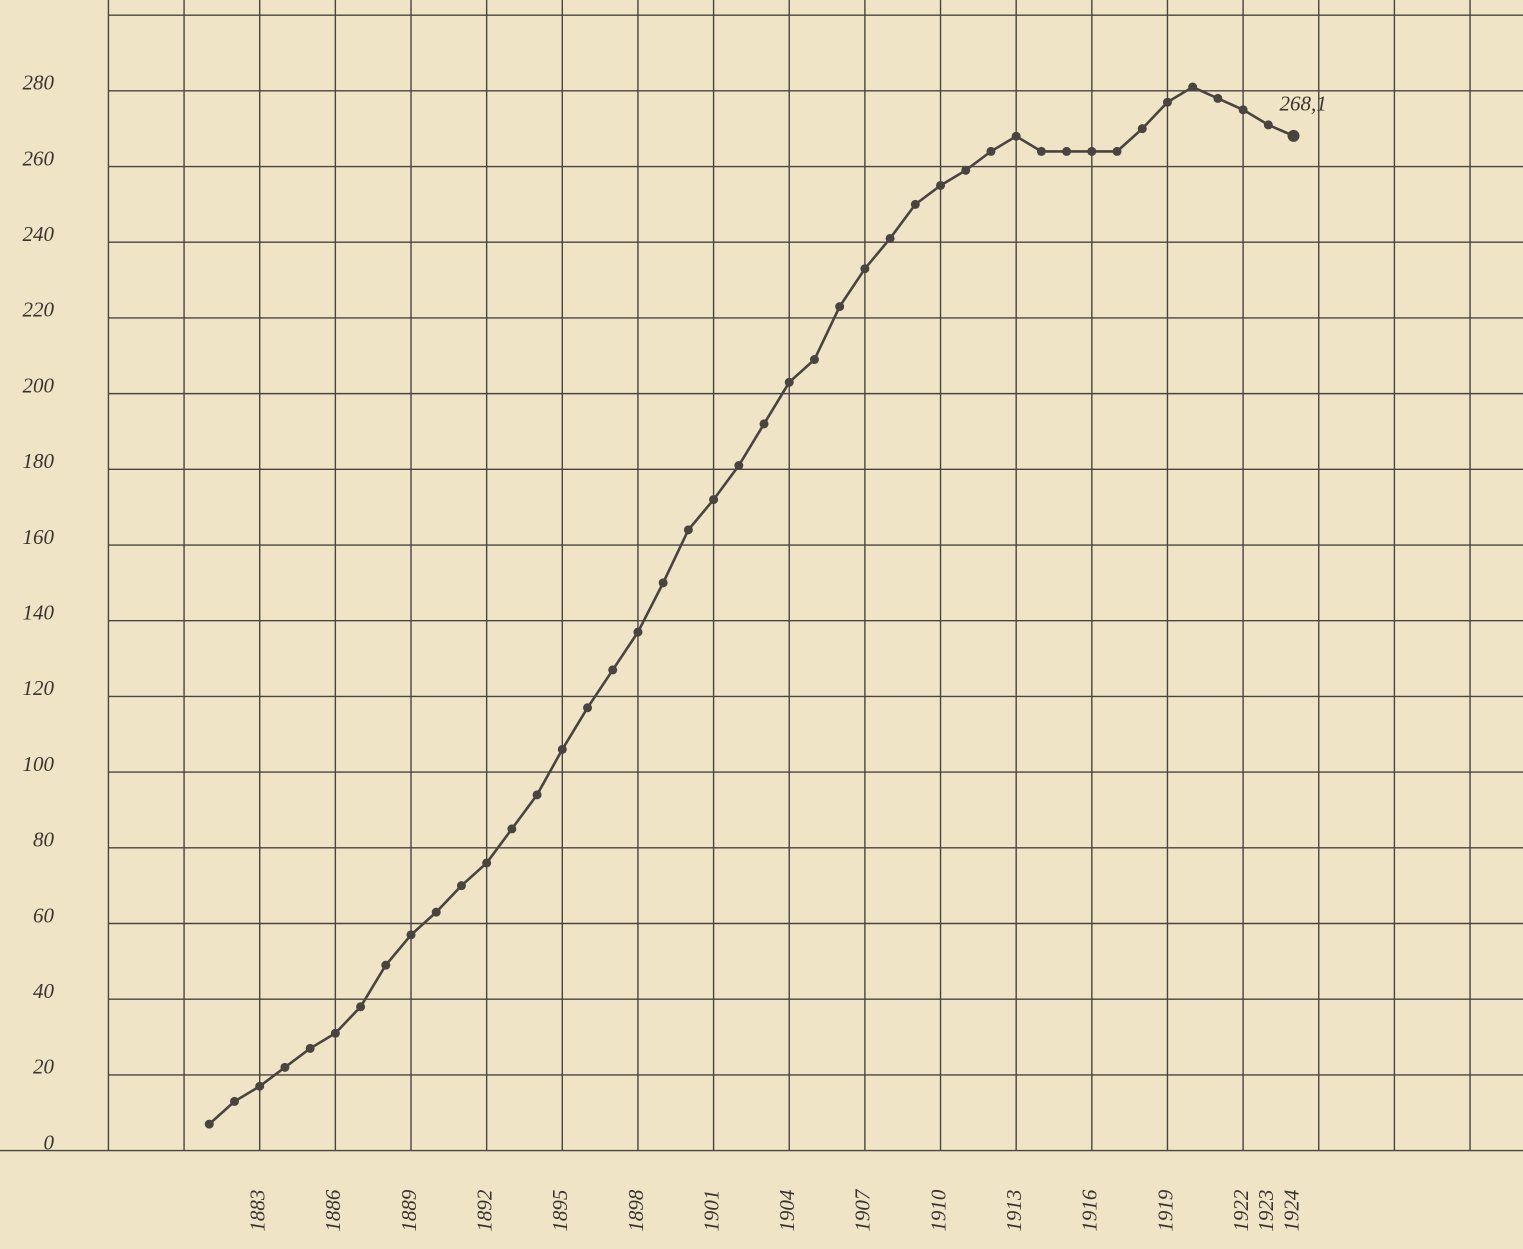  Describe the element at coordinates (39, 83) in the screenshot. I see `y-tick-label: 280` at that location.